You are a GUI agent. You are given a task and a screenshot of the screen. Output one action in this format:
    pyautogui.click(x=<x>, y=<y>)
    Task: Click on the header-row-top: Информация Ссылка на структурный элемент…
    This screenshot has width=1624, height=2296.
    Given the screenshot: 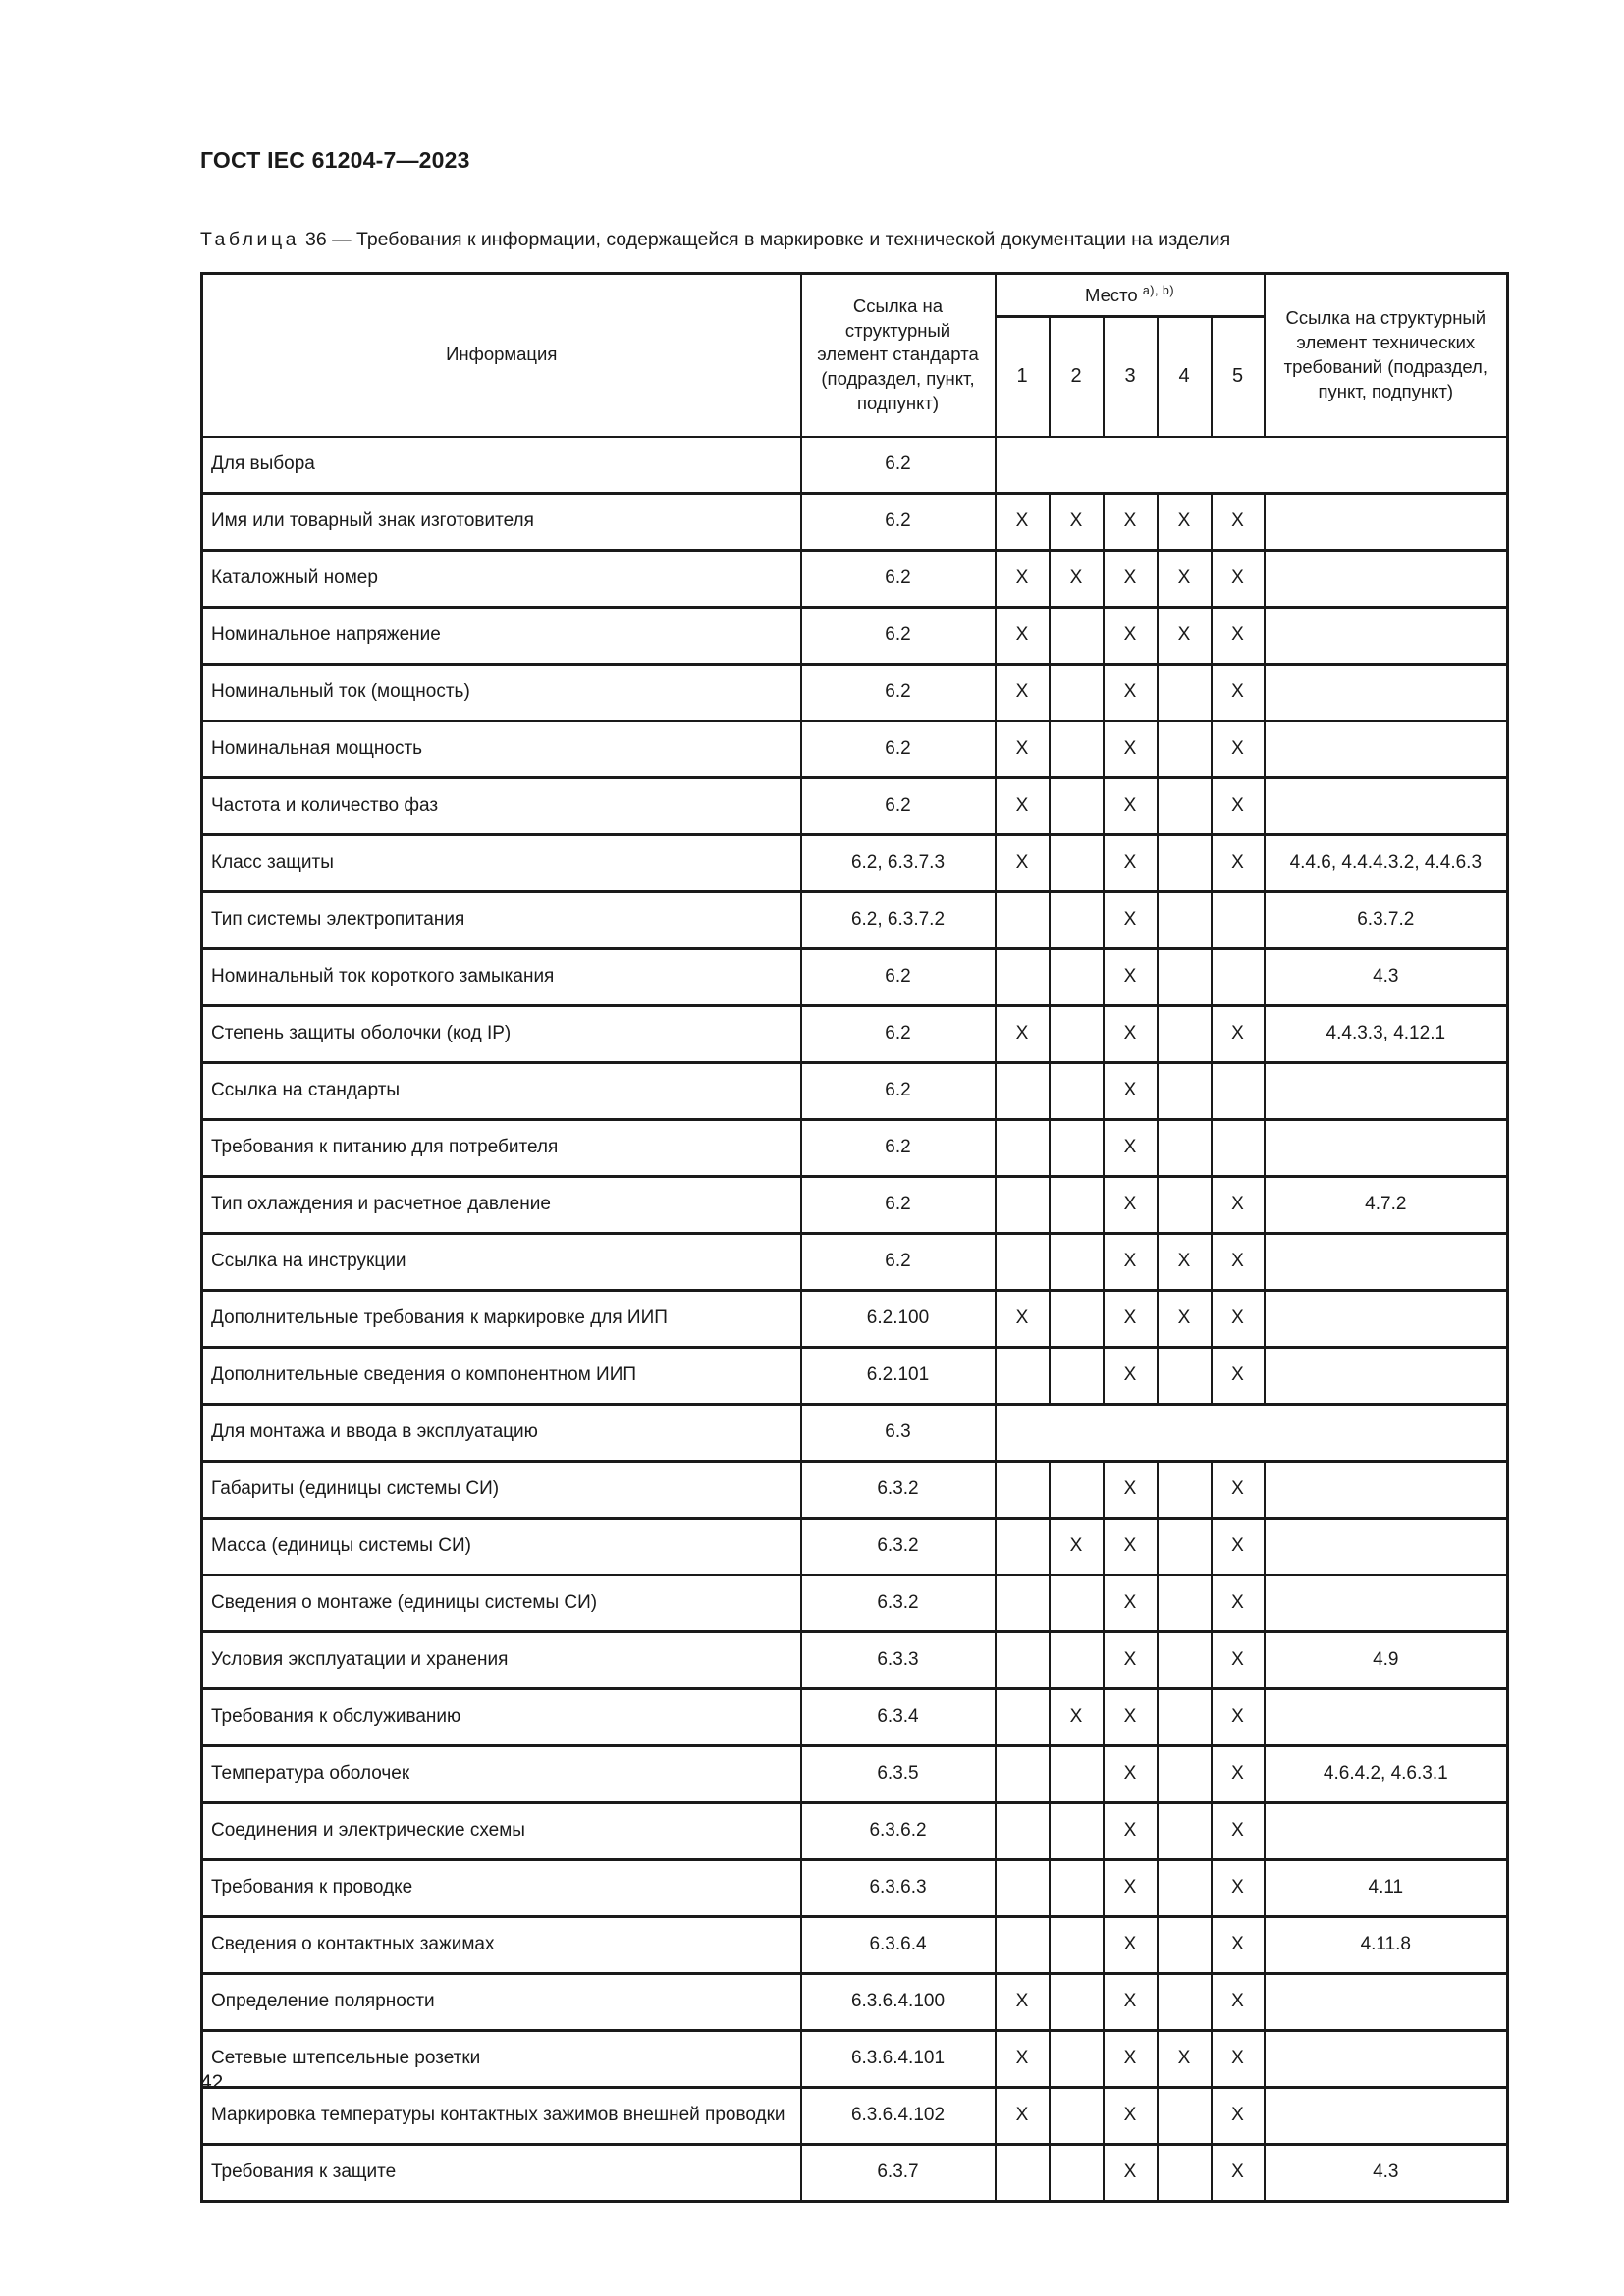 What is the action you would take?
    pyautogui.click(x=854, y=355)
    